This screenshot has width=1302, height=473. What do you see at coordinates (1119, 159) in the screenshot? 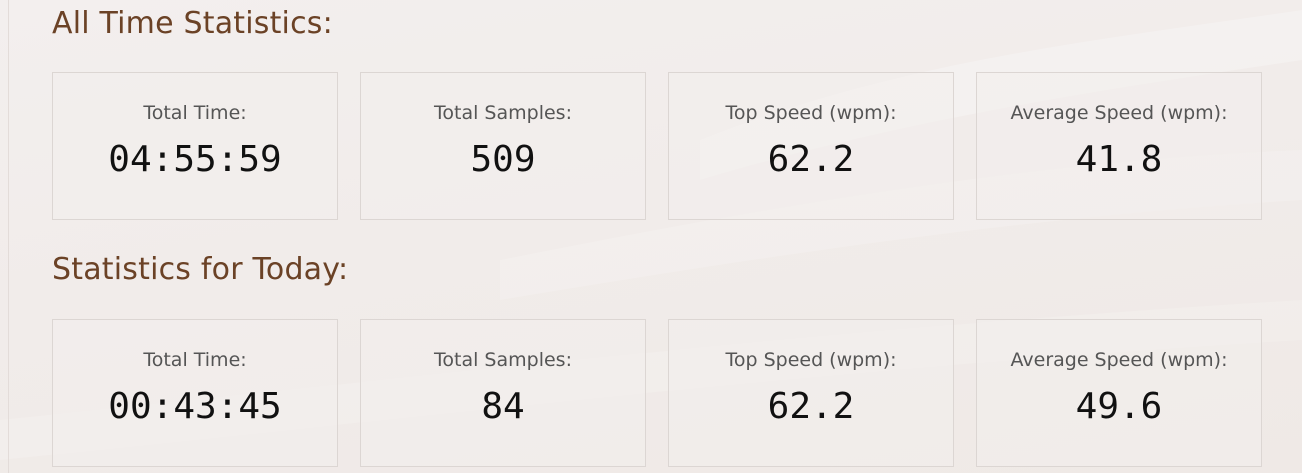
I see `stat-value: 41.8` at bounding box center [1119, 159].